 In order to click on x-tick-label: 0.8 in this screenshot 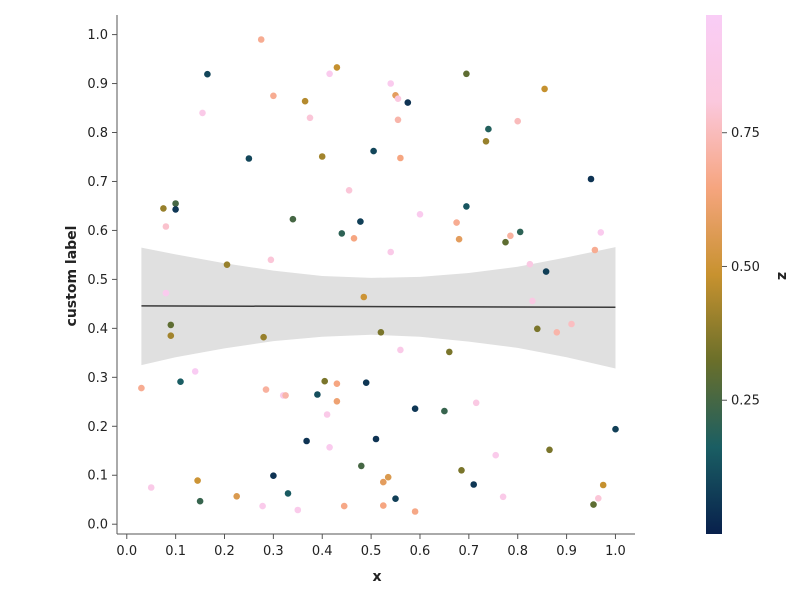, I will do `click(517, 551)`.